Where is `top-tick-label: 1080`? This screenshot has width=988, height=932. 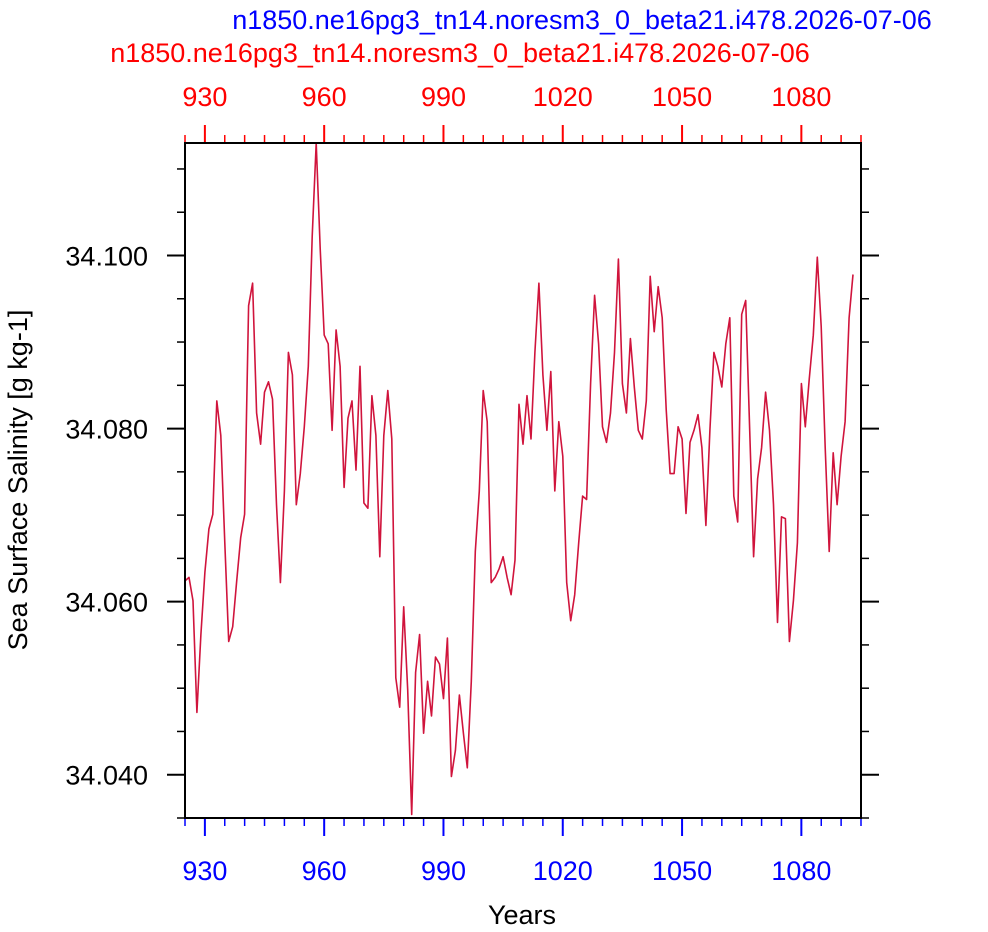
top-tick-label: 1080 is located at coordinates (801, 97).